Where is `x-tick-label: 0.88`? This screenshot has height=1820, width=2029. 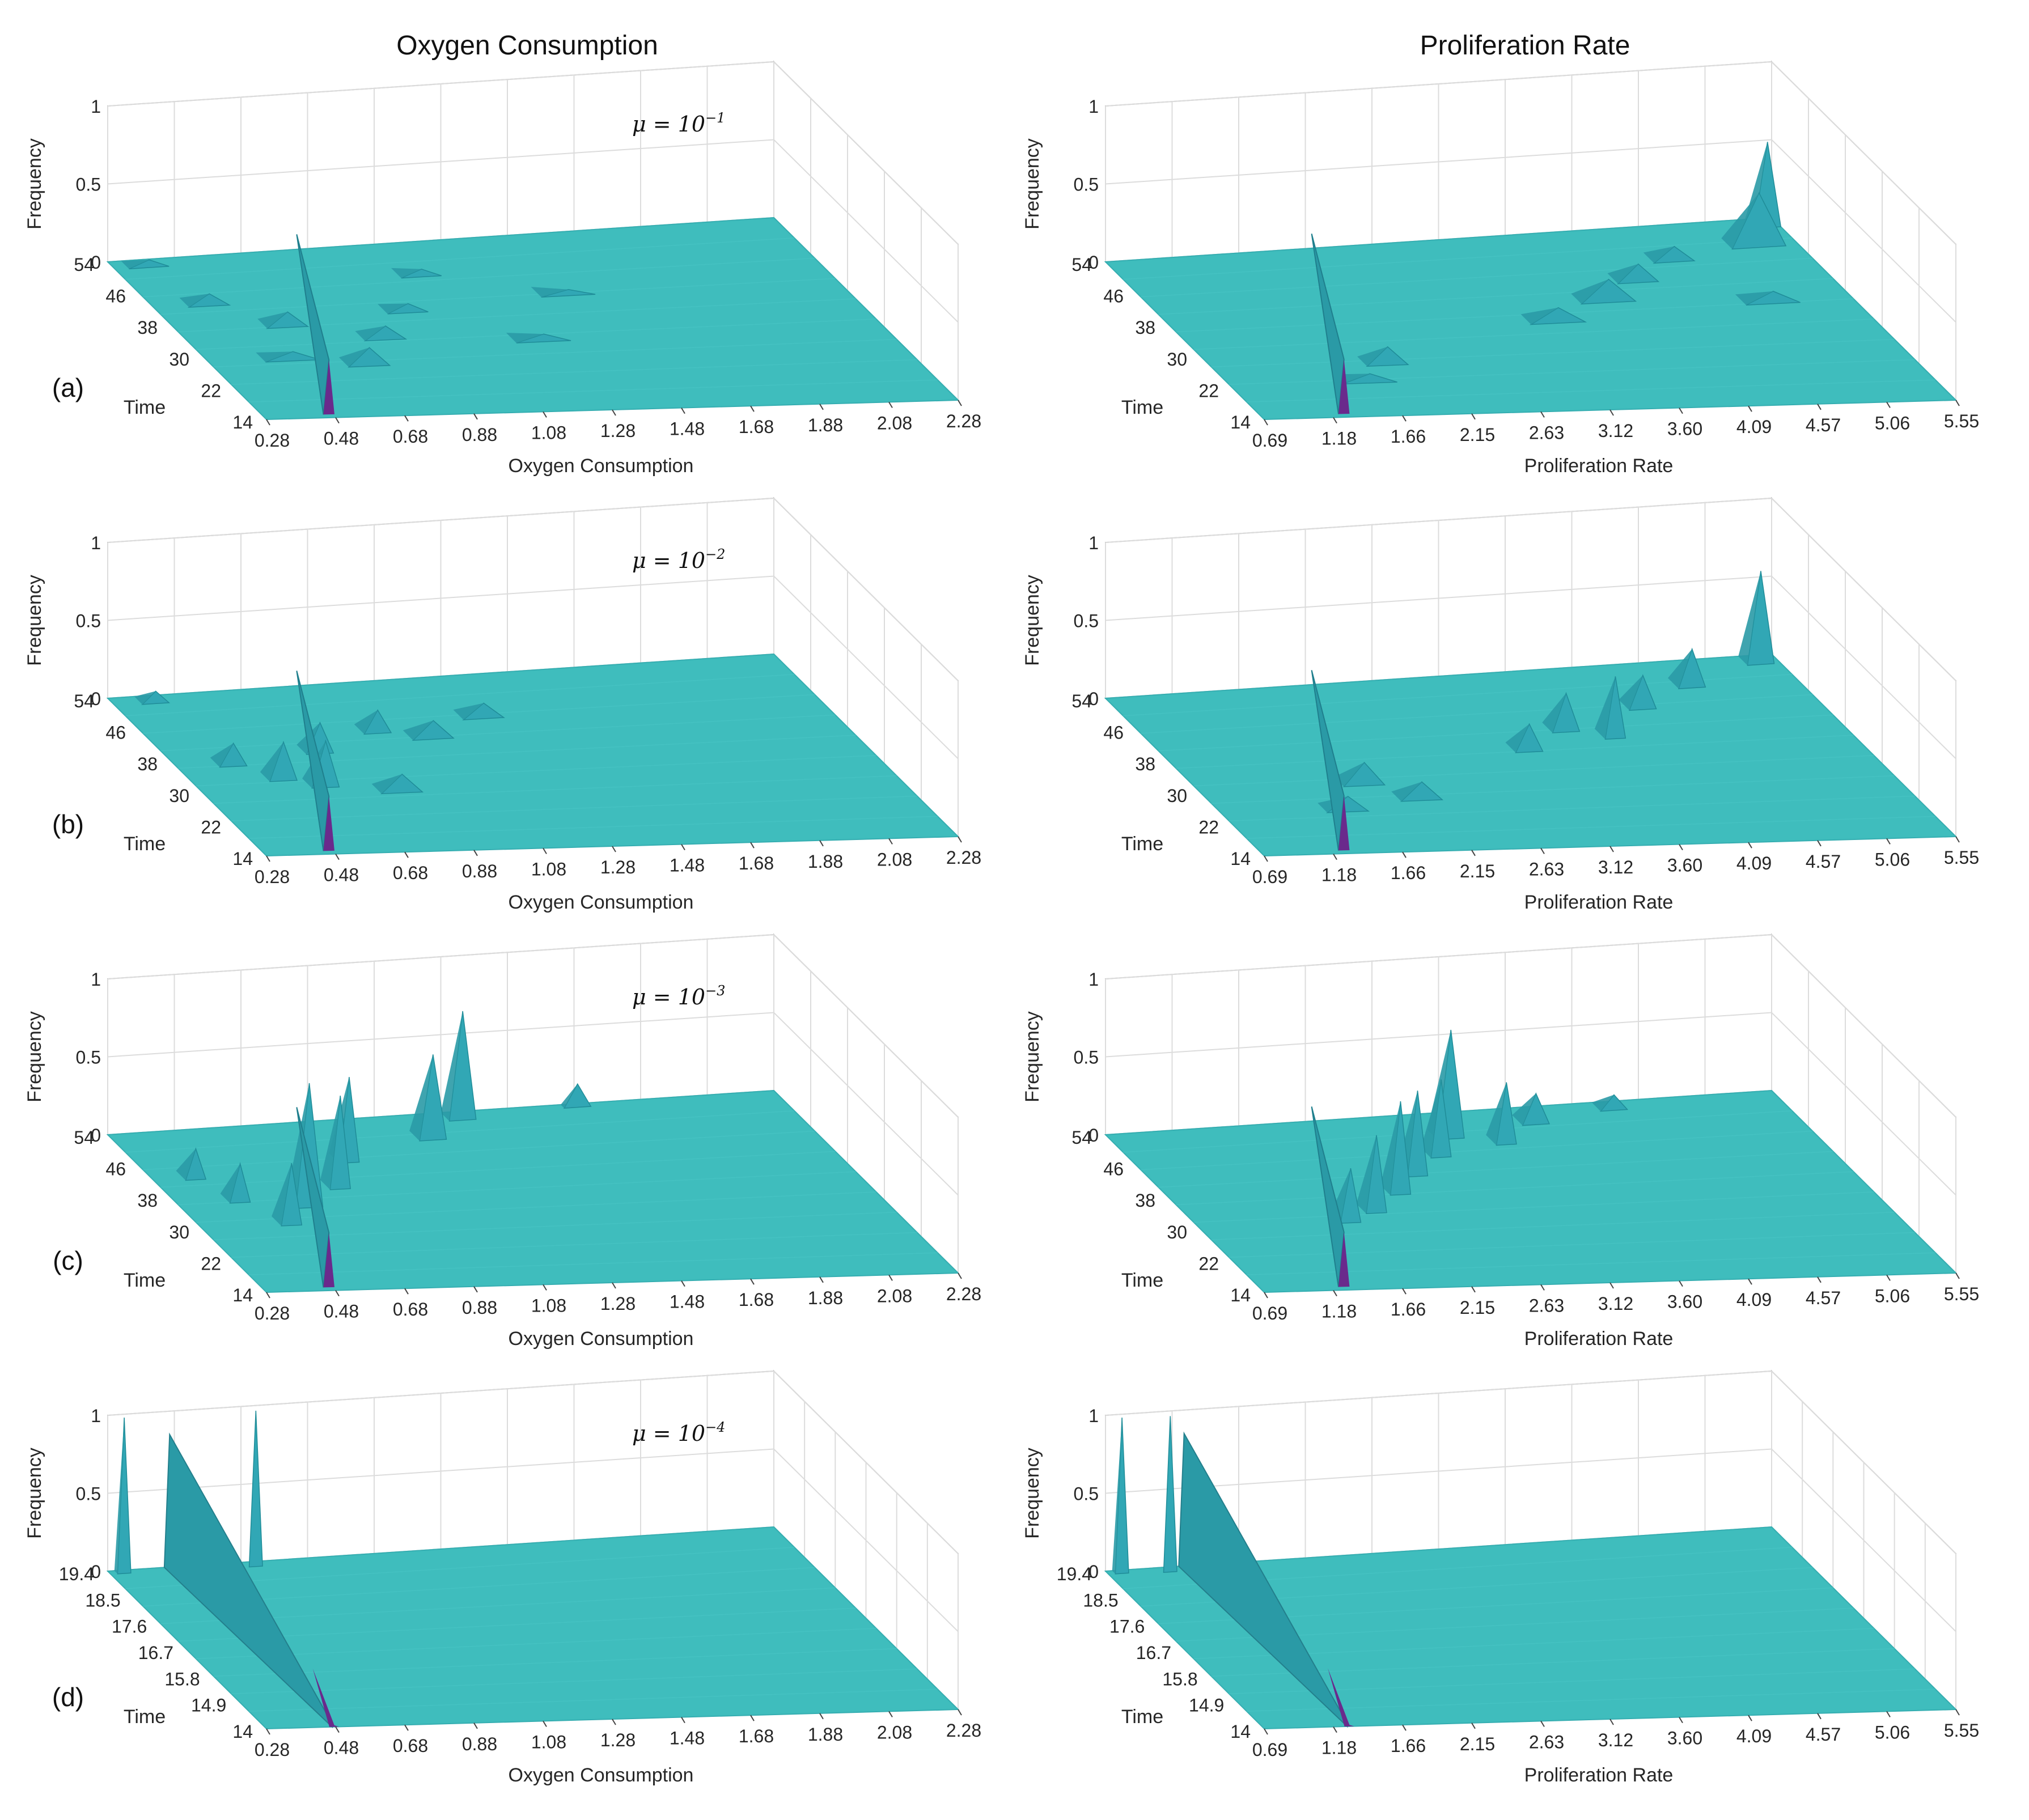
x-tick-label: 0.88 is located at coordinates (479, 1308).